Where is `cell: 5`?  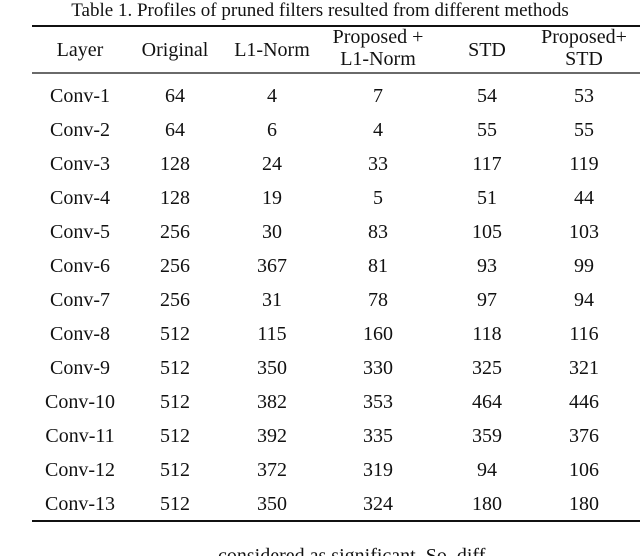 cell: 5 is located at coordinates (378, 198).